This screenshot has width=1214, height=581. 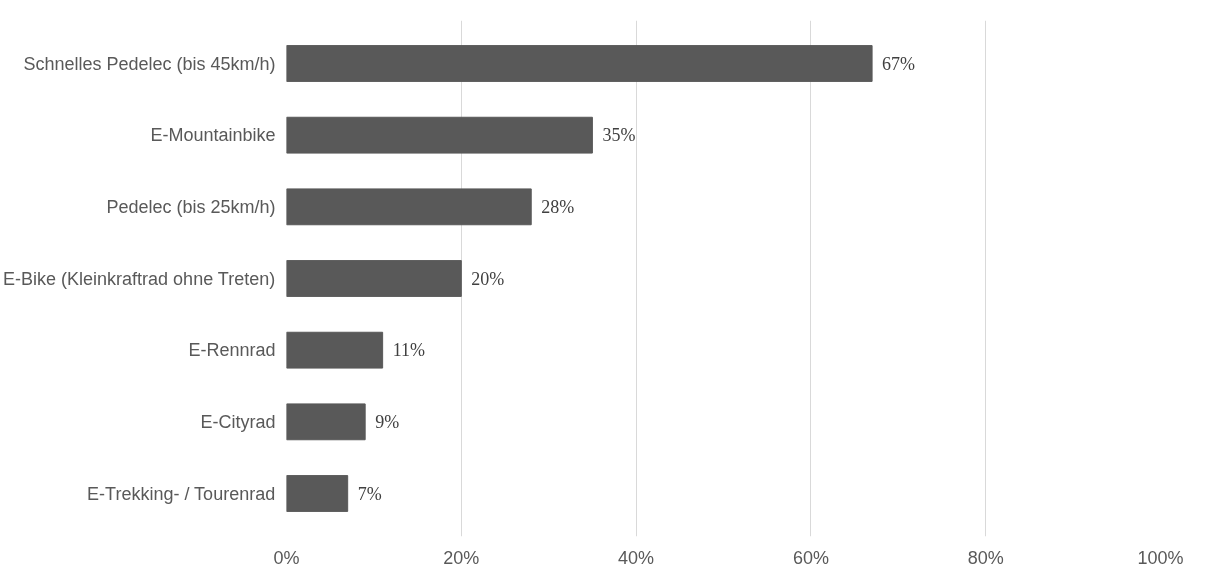 What do you see at coordinates (810, 557) in the screenshot?
I see `x-tick-label: 60%` at bounding box center [810, 557].